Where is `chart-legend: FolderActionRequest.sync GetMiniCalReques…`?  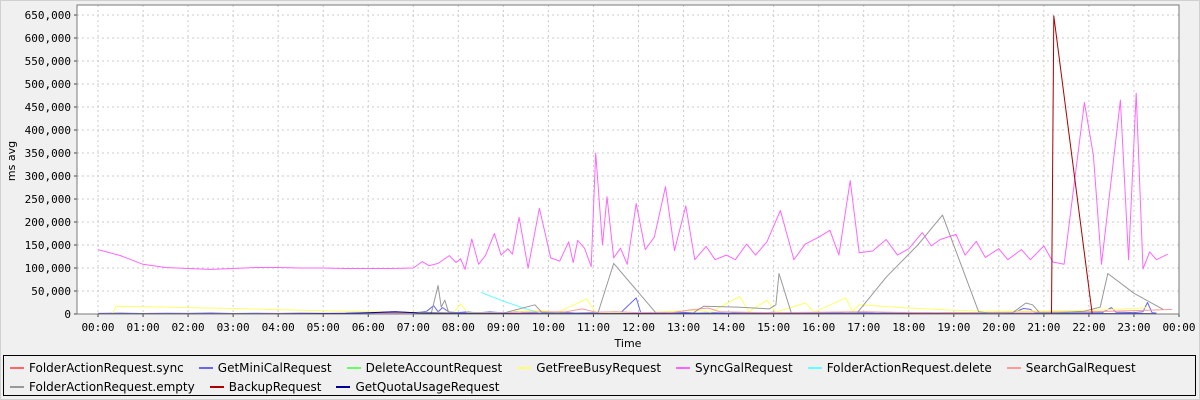 chart-legend: FolderActionRequest.sync GetMiniCalReques… is located at coordinates (599, 375).